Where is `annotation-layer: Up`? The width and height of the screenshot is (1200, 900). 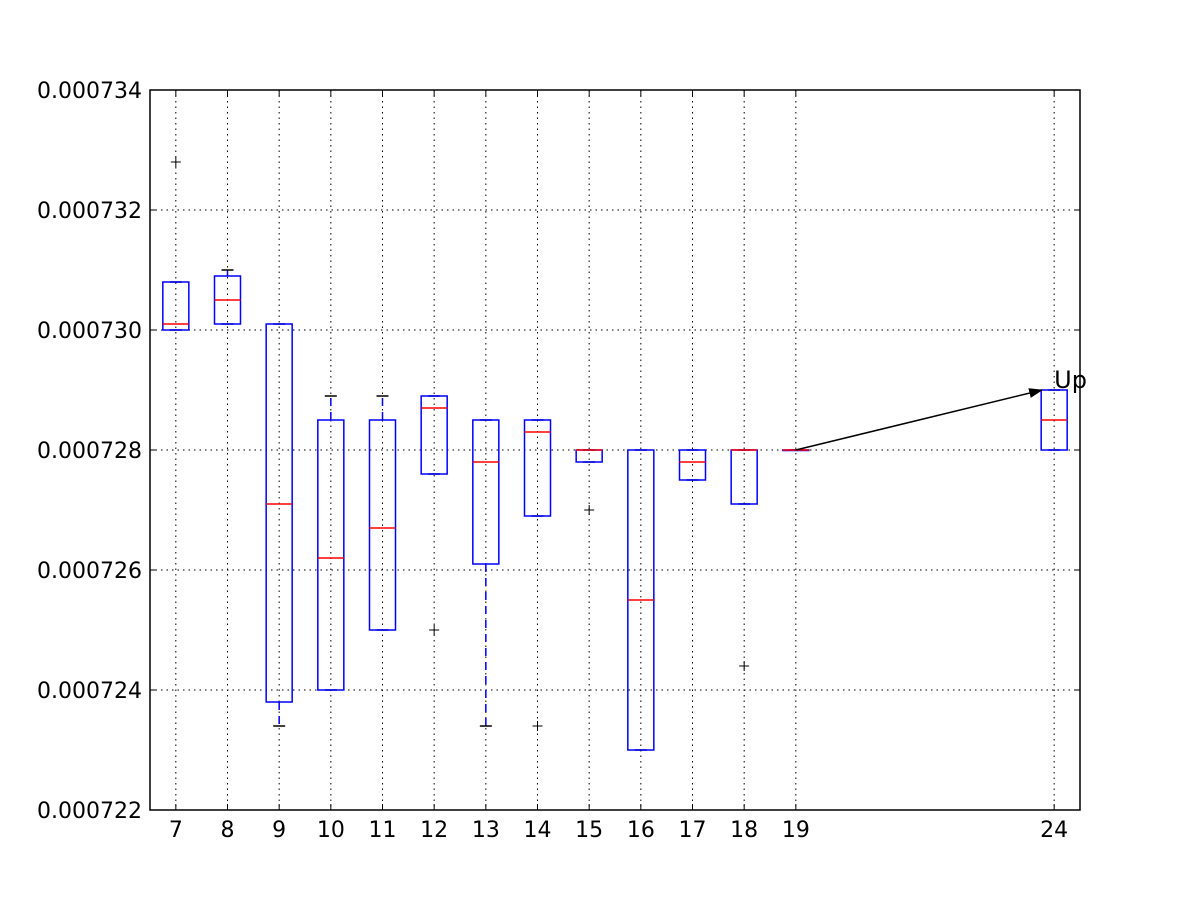
annotation-layer: Up is located at coordinates (941, 408).